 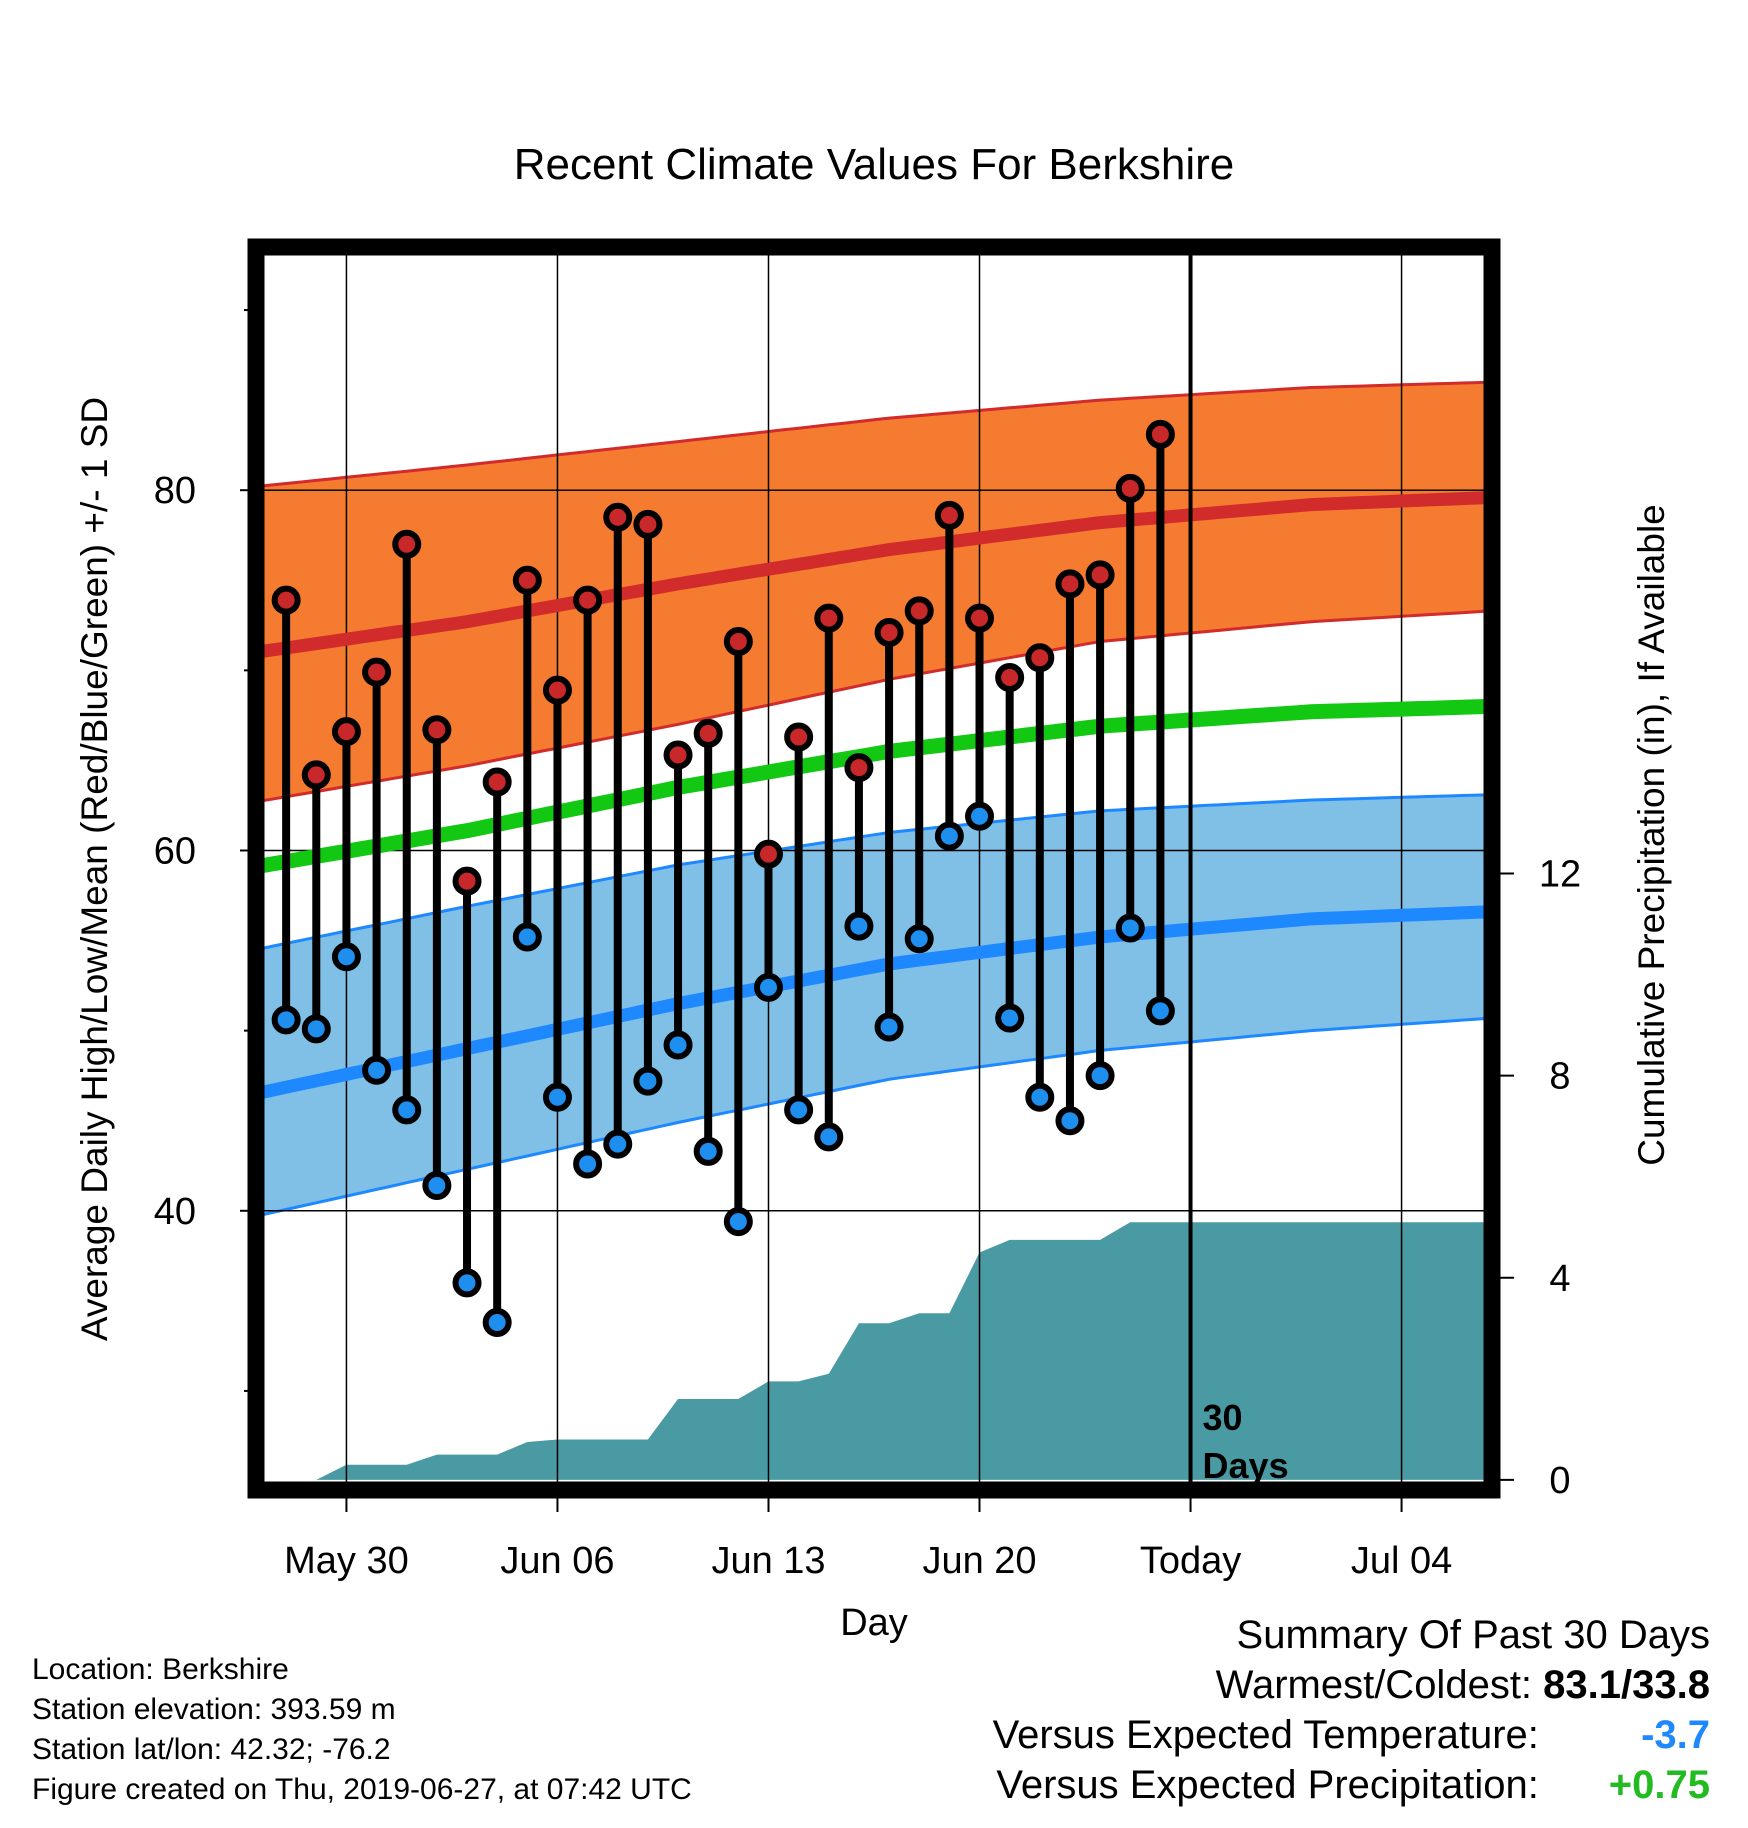 I want to click on x-tick-label: Jun 13, so click(x=768, y=1561).